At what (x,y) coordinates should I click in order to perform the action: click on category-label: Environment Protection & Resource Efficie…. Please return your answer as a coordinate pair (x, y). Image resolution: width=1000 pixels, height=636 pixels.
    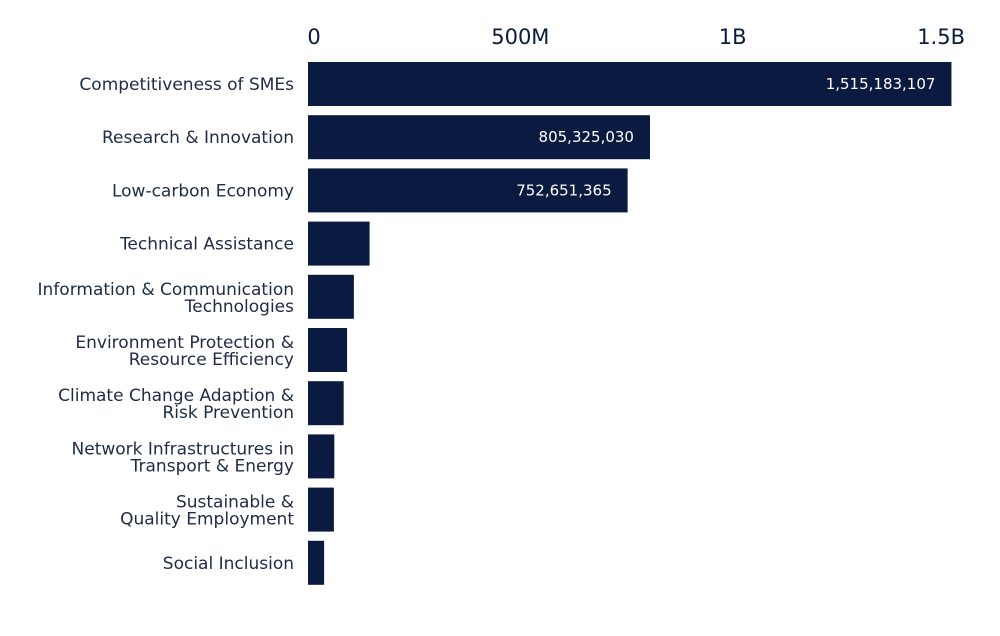
    Looking at the image, I should click on (184, 351).